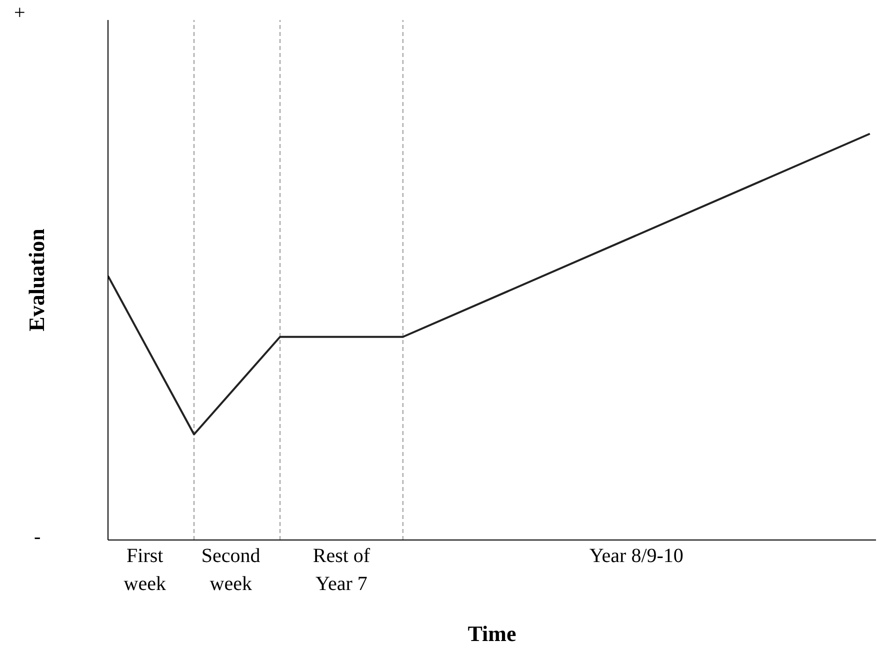 This screenshot has width=883, height=647. Describe the element at coordinates (341, 570) in the screenshot. I see `x-tick-label: Rest of Year 7` at that location.